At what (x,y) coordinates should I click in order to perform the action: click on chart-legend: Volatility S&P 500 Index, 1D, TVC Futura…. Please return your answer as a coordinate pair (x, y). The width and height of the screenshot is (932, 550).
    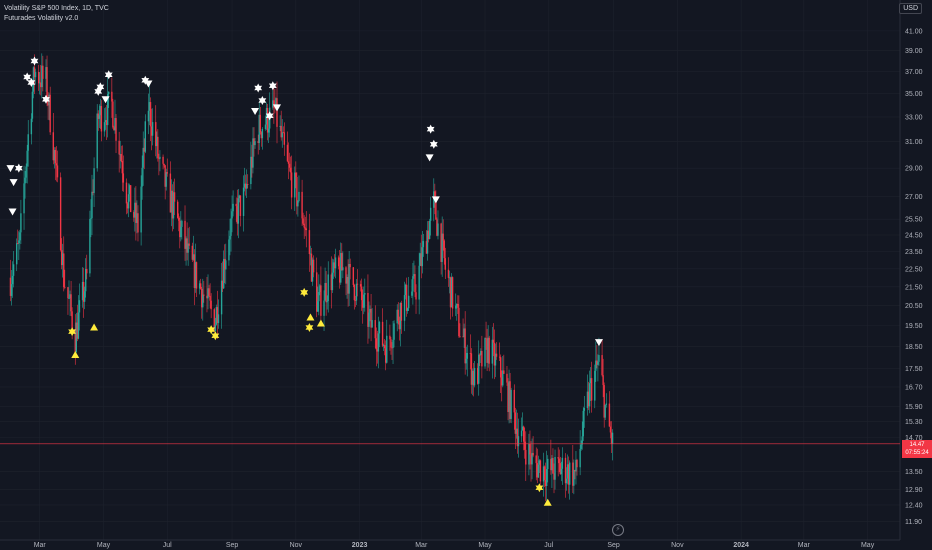
    Looking at the image, I should click on (56, 14).